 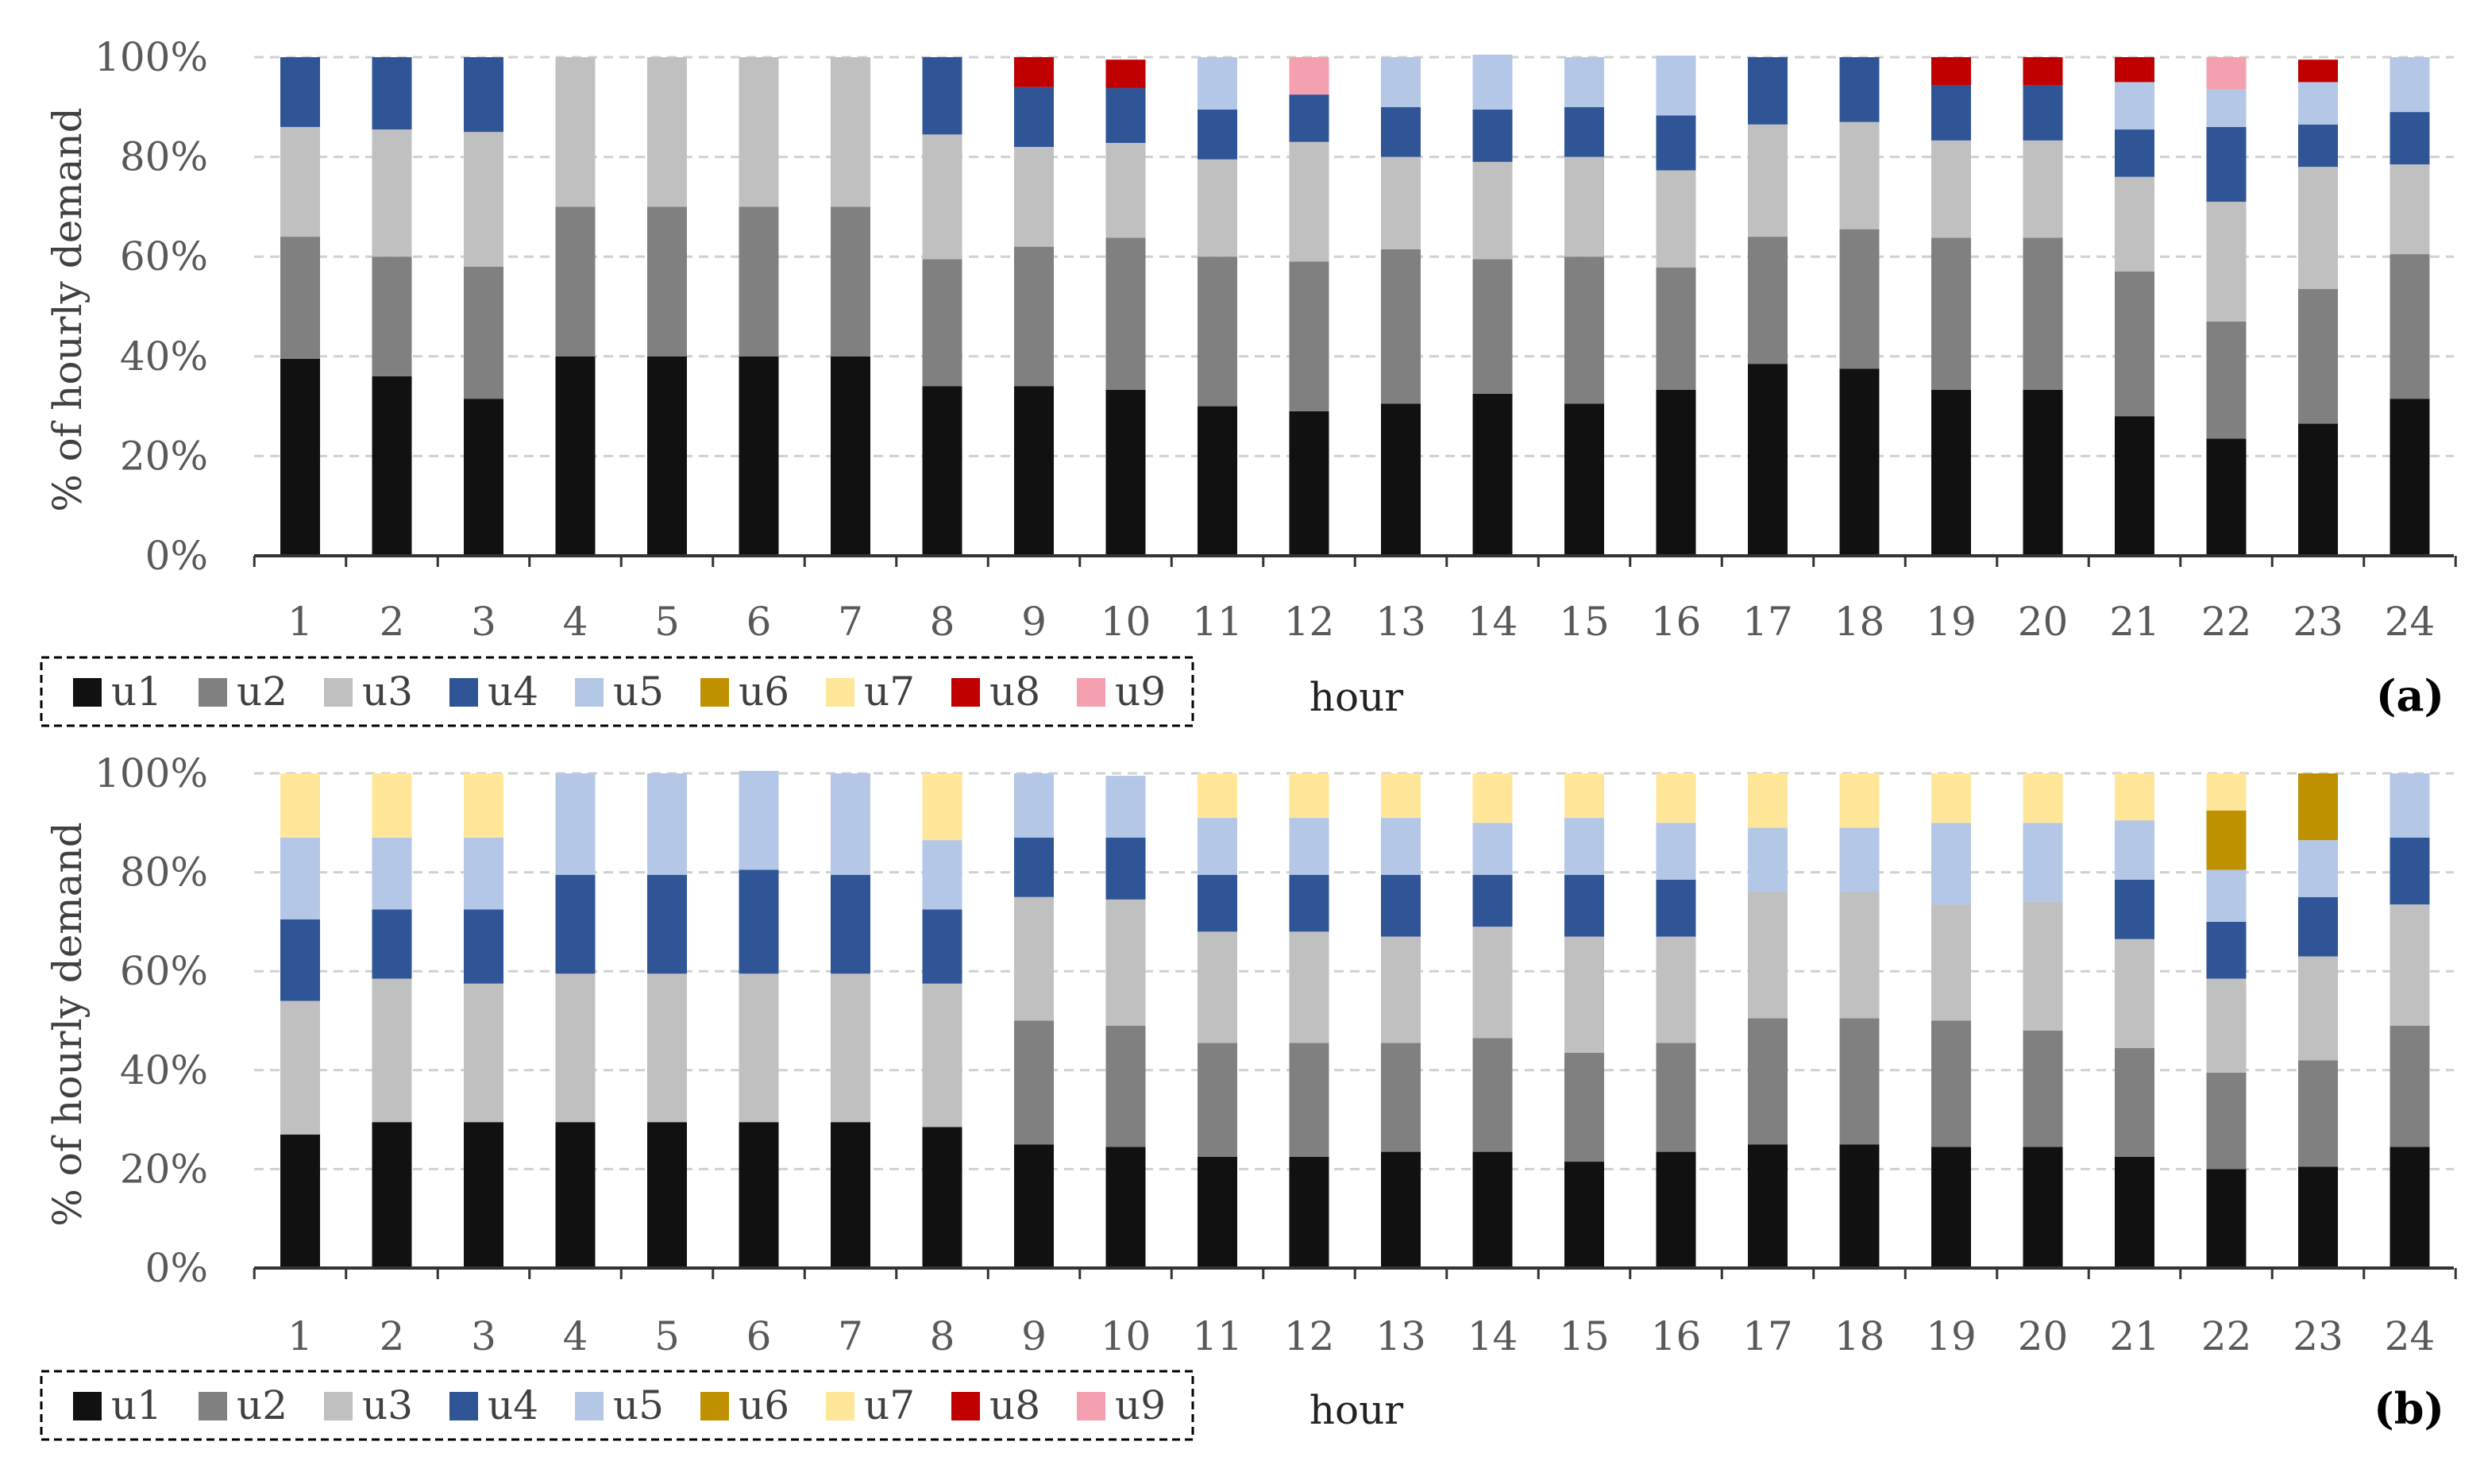 What do you see at coordinates (1309, 1336) in the screenshot?
I see `x-tick-label: 12` at bounding box center [1309, 1336].